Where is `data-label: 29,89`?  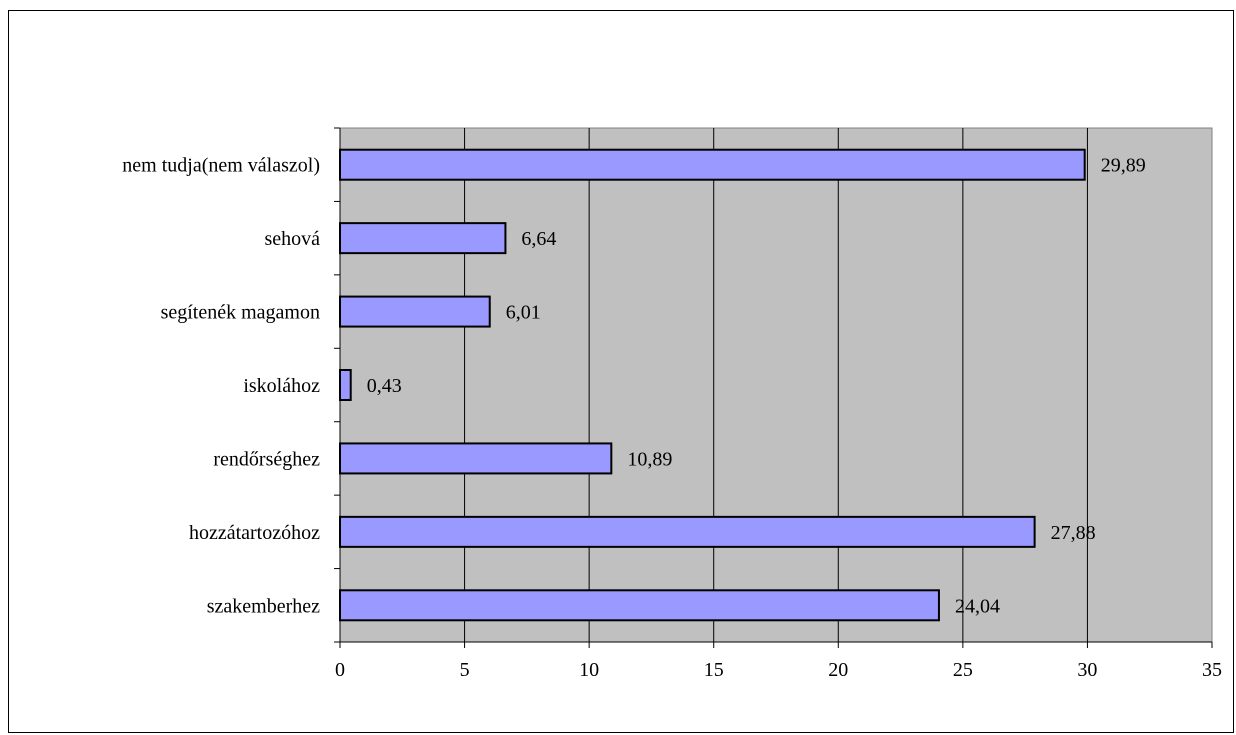
data-label: 29,89 is located at coordinates (1123, 166).